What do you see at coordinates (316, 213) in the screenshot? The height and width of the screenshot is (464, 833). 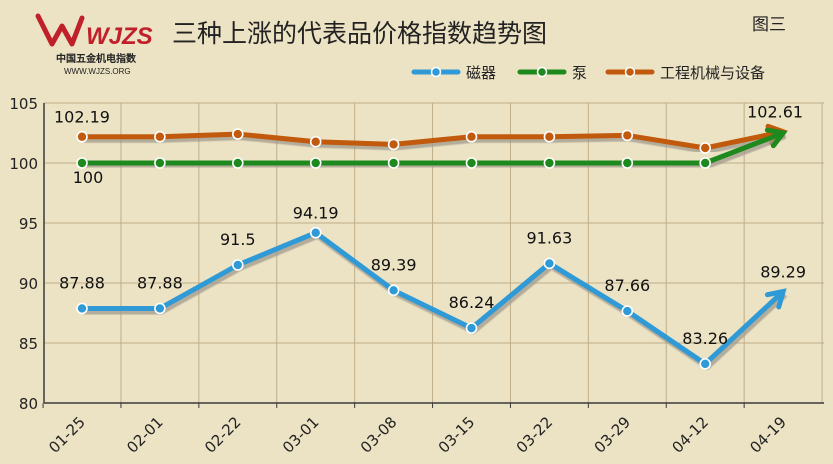 I see `data-label: 94.19` at bounding box center [316, 213].